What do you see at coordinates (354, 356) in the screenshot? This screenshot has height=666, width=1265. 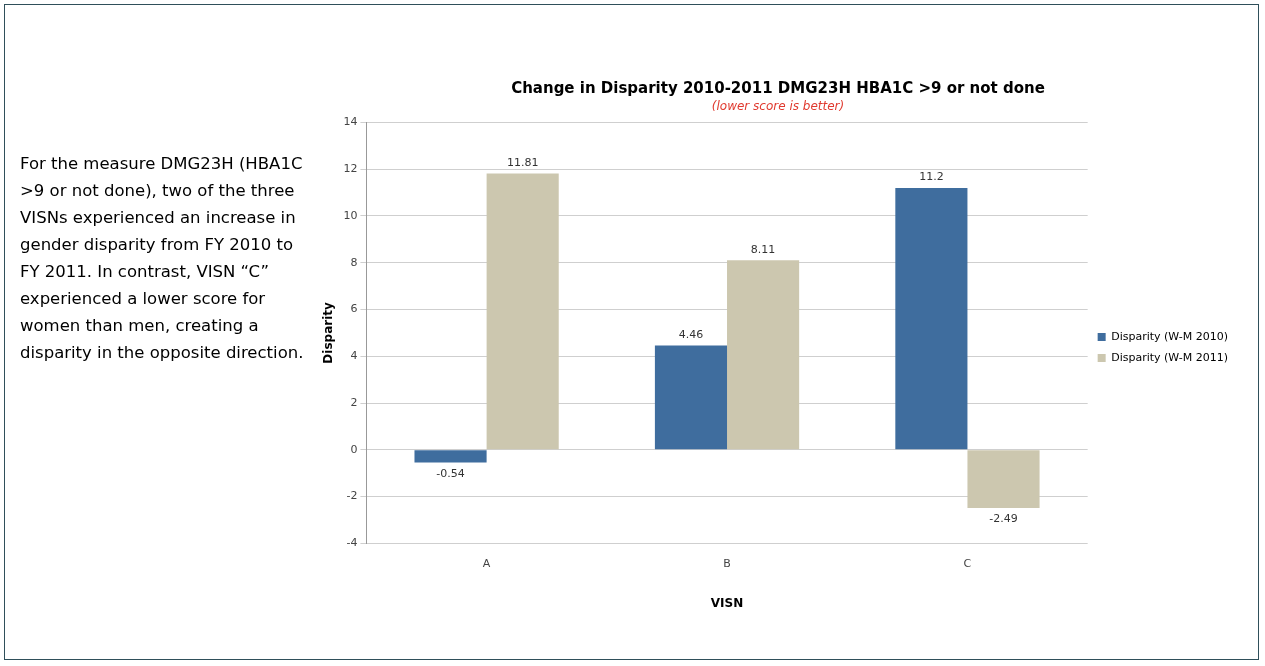 I see `y-tick-label: 4` at bounding box center [354, 356].